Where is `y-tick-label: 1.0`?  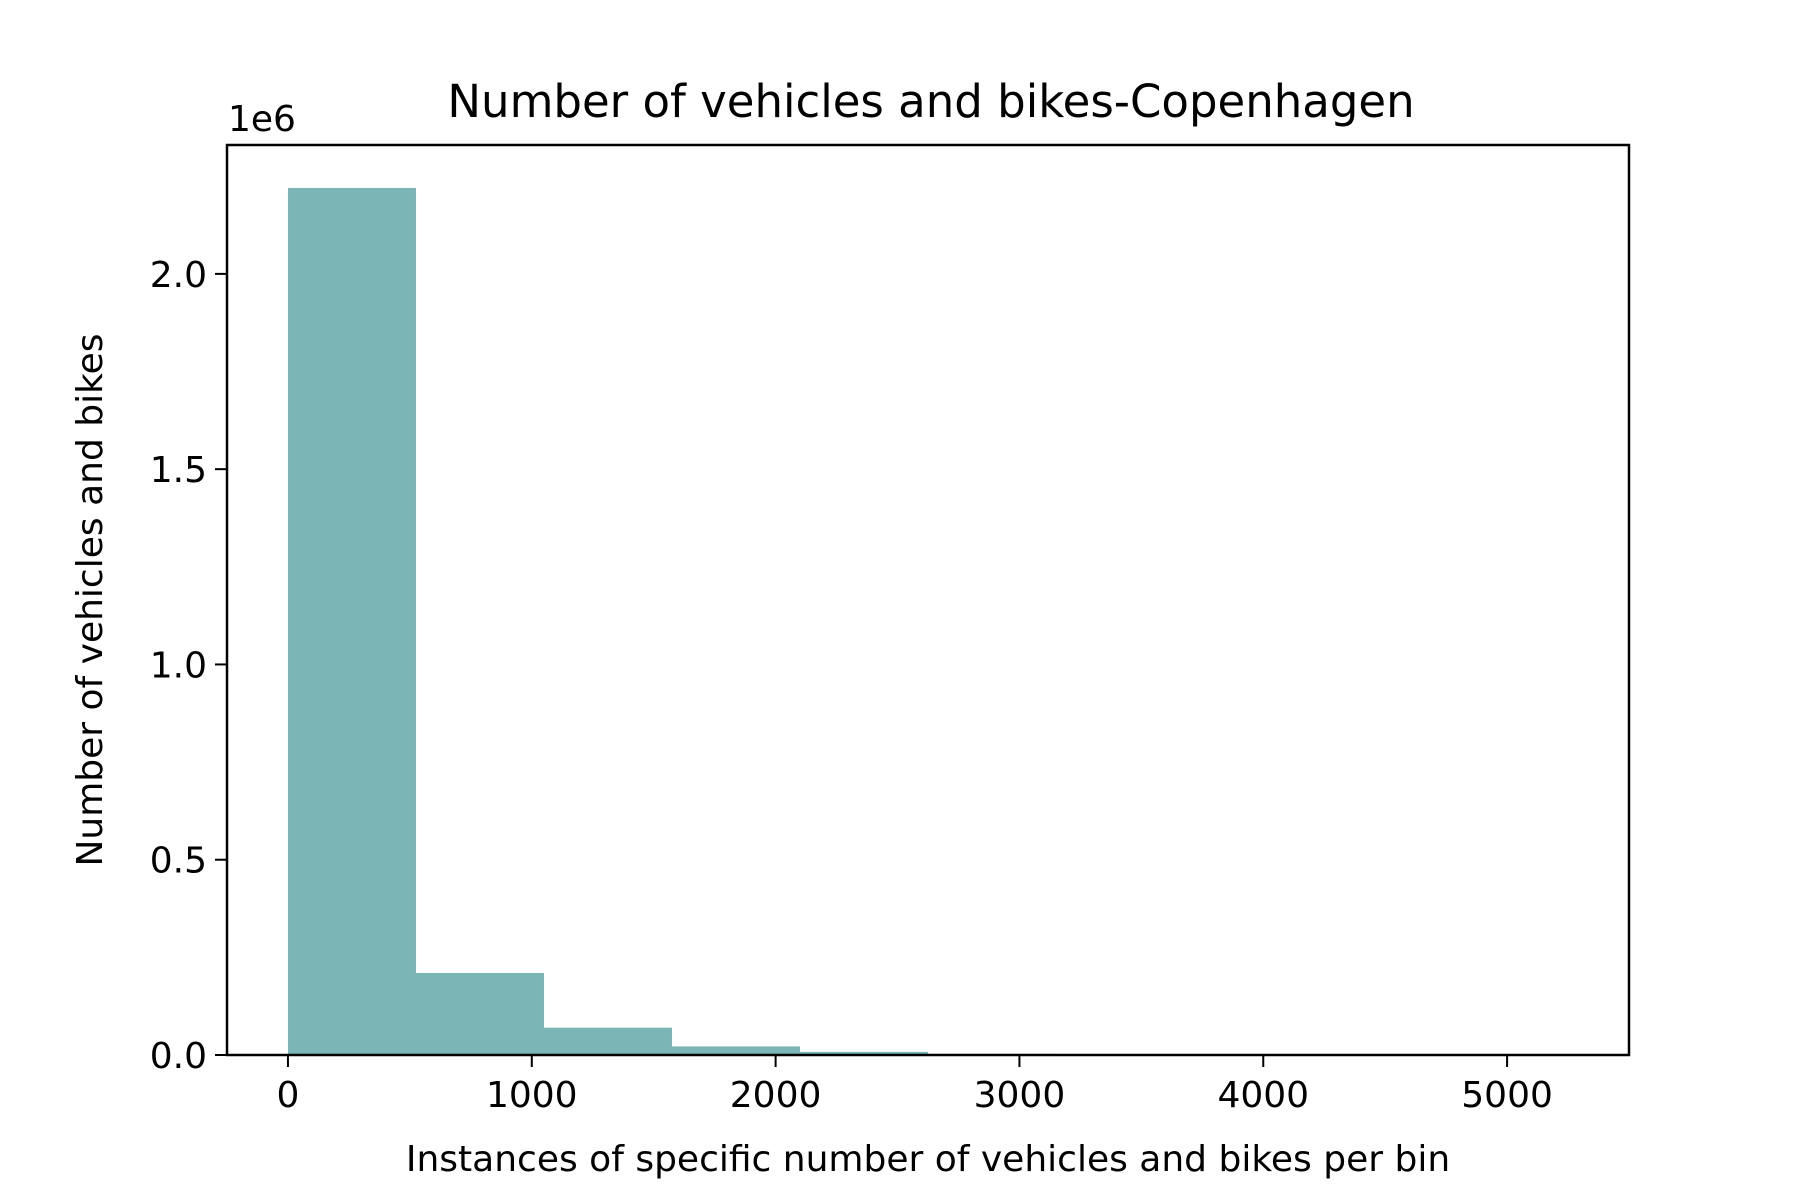
y-tick-label: 1.0 is located at coordinates (178, 665).